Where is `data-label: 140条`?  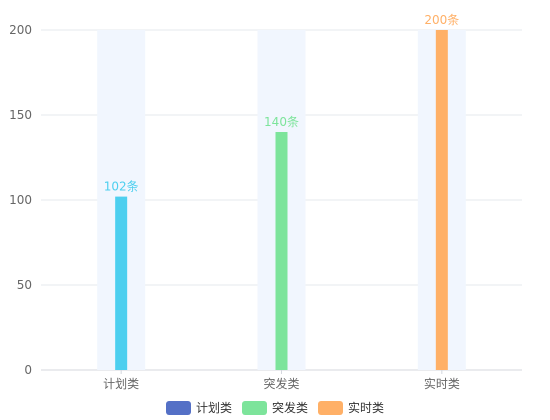
data-label: 140条 is located at coordinates (281, 122).